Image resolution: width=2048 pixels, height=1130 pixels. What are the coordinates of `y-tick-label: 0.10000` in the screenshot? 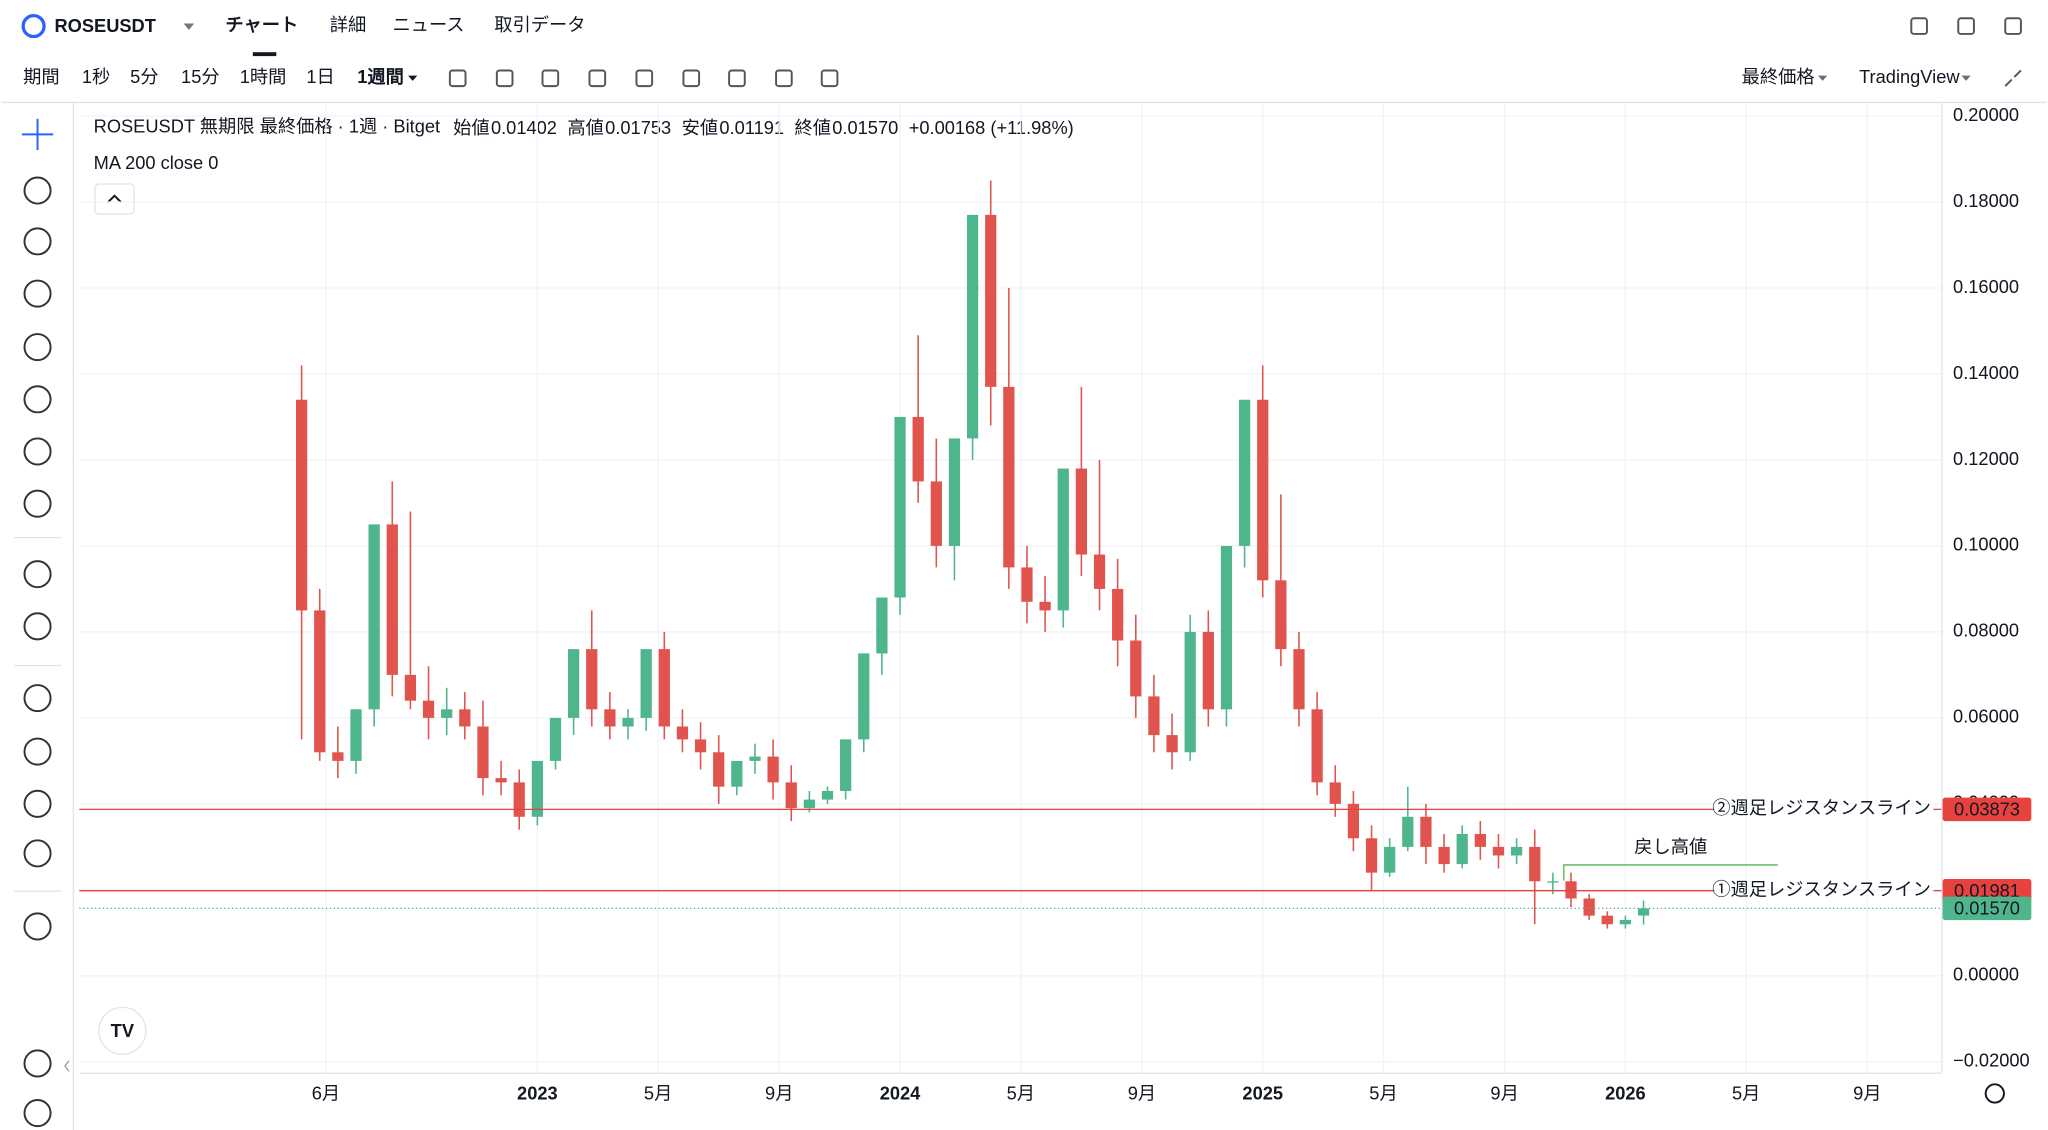 It's located at (1986, 544).